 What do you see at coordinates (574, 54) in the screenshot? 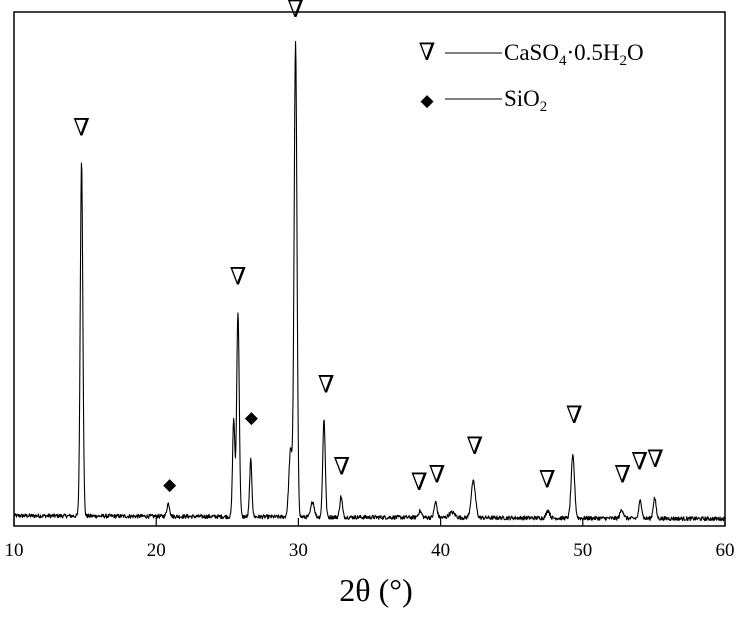
I see `legend-label-0: CaSO4·0.5H2O` at bounding box center [574, 54].